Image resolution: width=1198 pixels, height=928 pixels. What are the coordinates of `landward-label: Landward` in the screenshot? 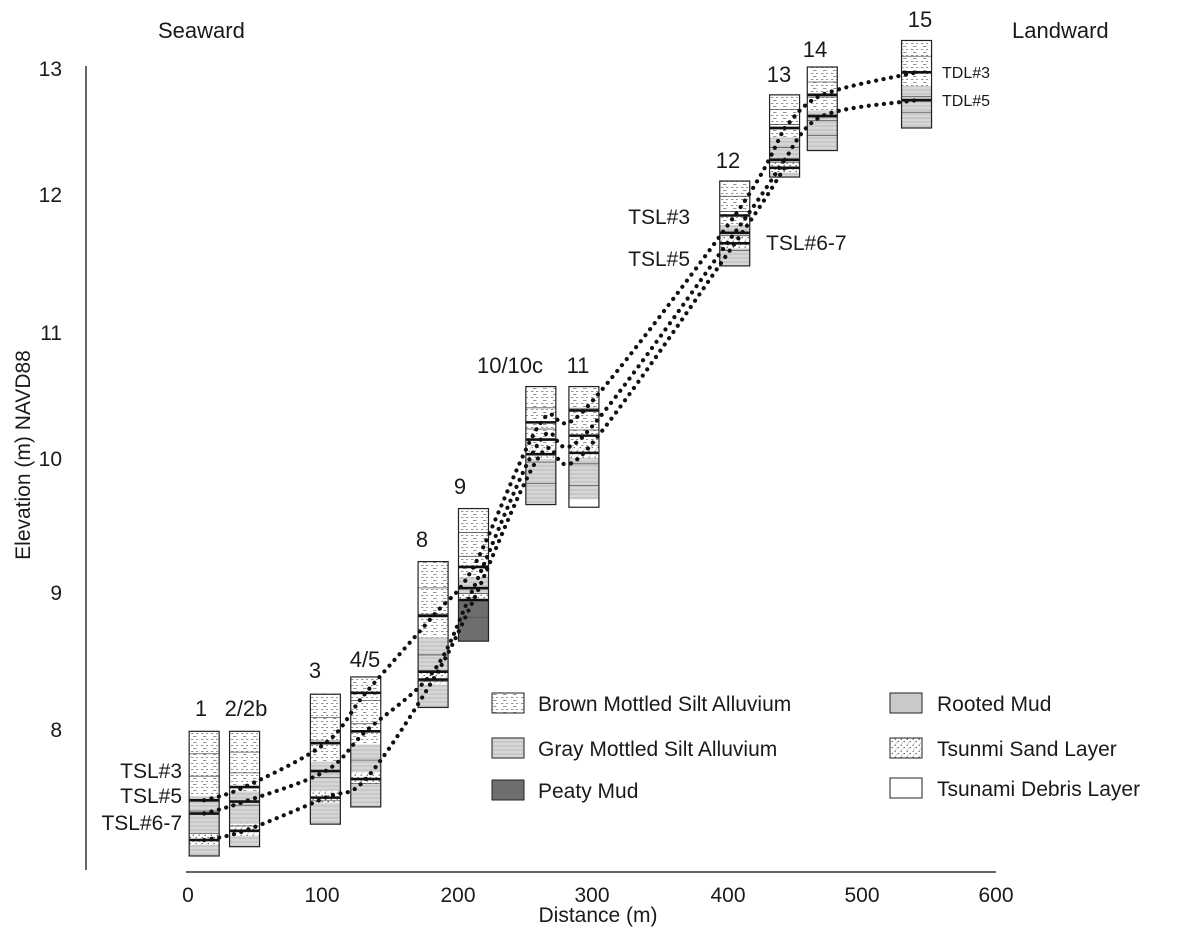 It's located at (1060, 30).